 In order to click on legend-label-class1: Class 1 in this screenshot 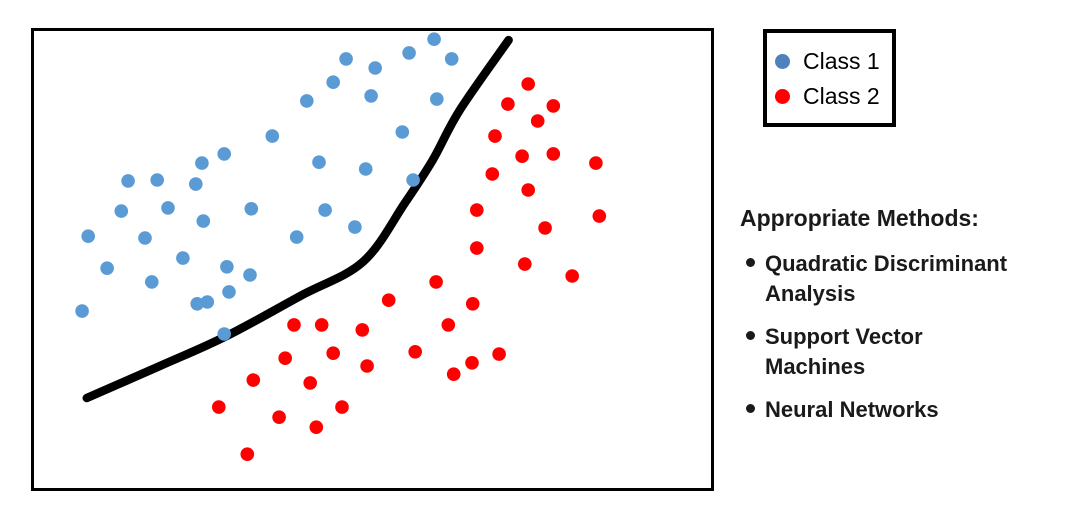, I will do `click(841, 61)`.